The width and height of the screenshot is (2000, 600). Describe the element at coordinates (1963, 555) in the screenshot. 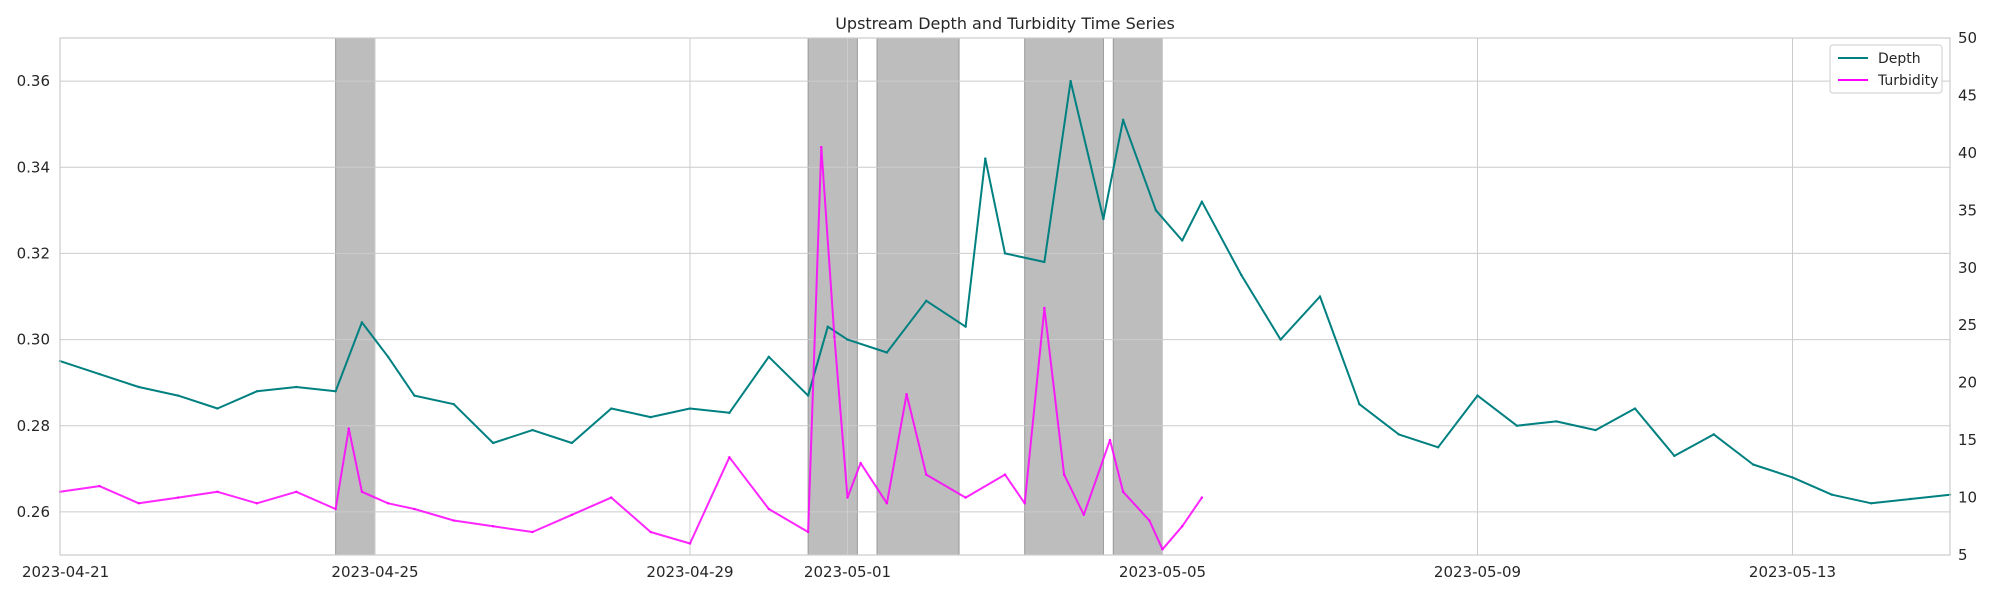

I see `y2-tick-label-0: 5` at that location.